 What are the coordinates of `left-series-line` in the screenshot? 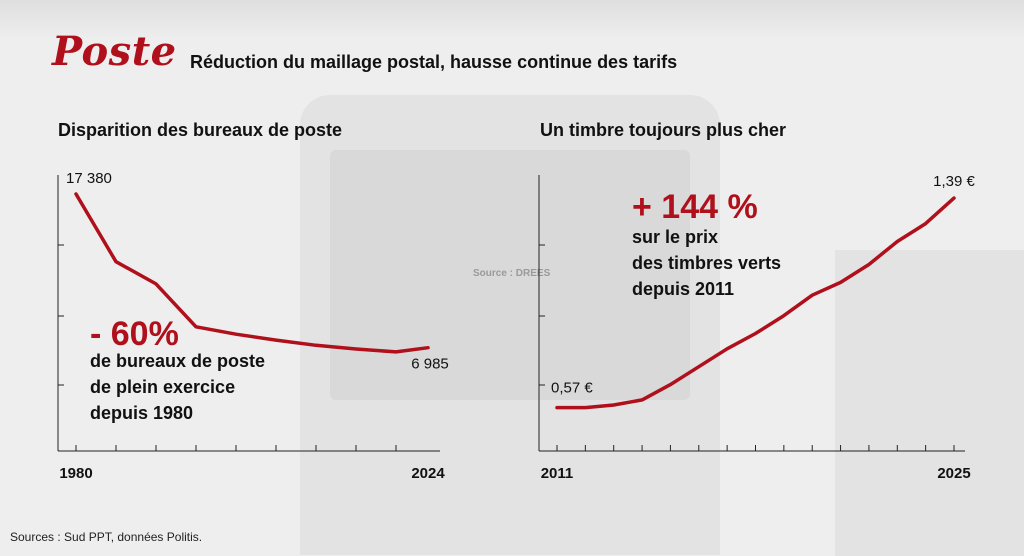 It's located at (252, 273).